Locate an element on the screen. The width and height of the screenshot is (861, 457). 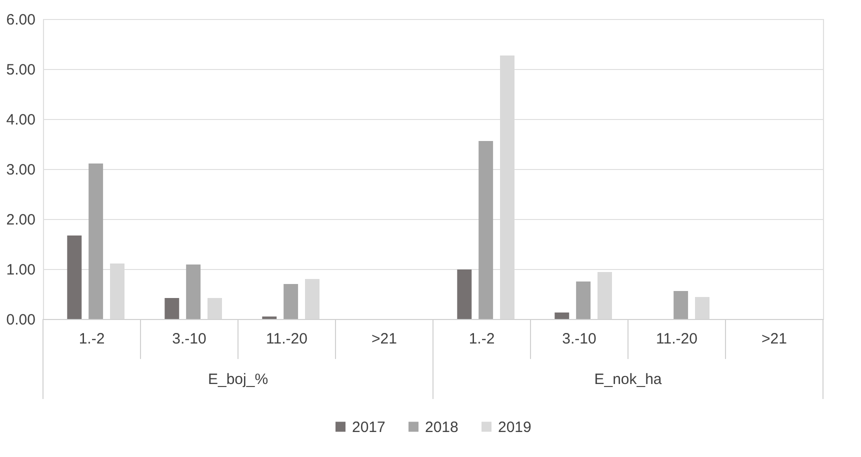
text: E_nok_ha is located at coordinates (628, 379).